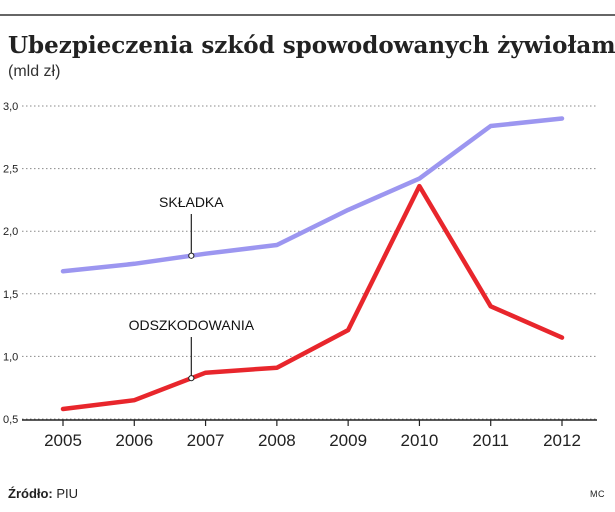 This screenshot has height=512, width=615. I want to click on y-tick-label: 3,0, so click(10, 107).